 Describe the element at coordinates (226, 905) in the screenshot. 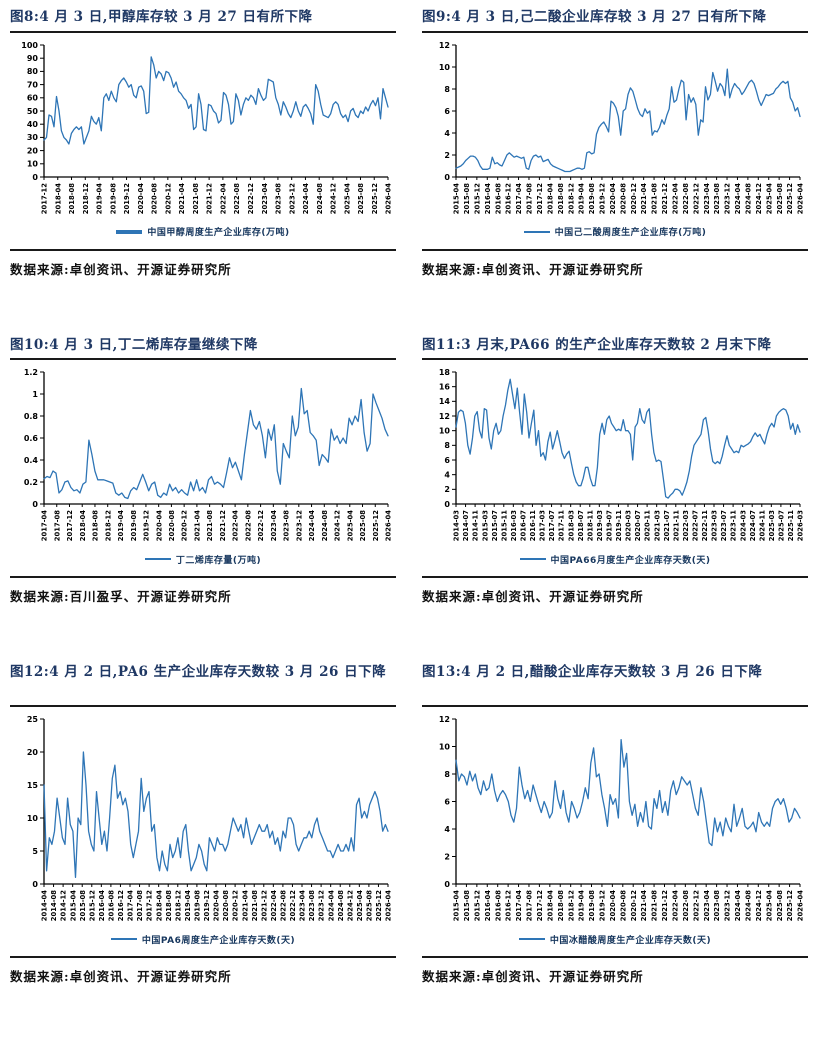

I see `svg-text: 2020-08` at that location.